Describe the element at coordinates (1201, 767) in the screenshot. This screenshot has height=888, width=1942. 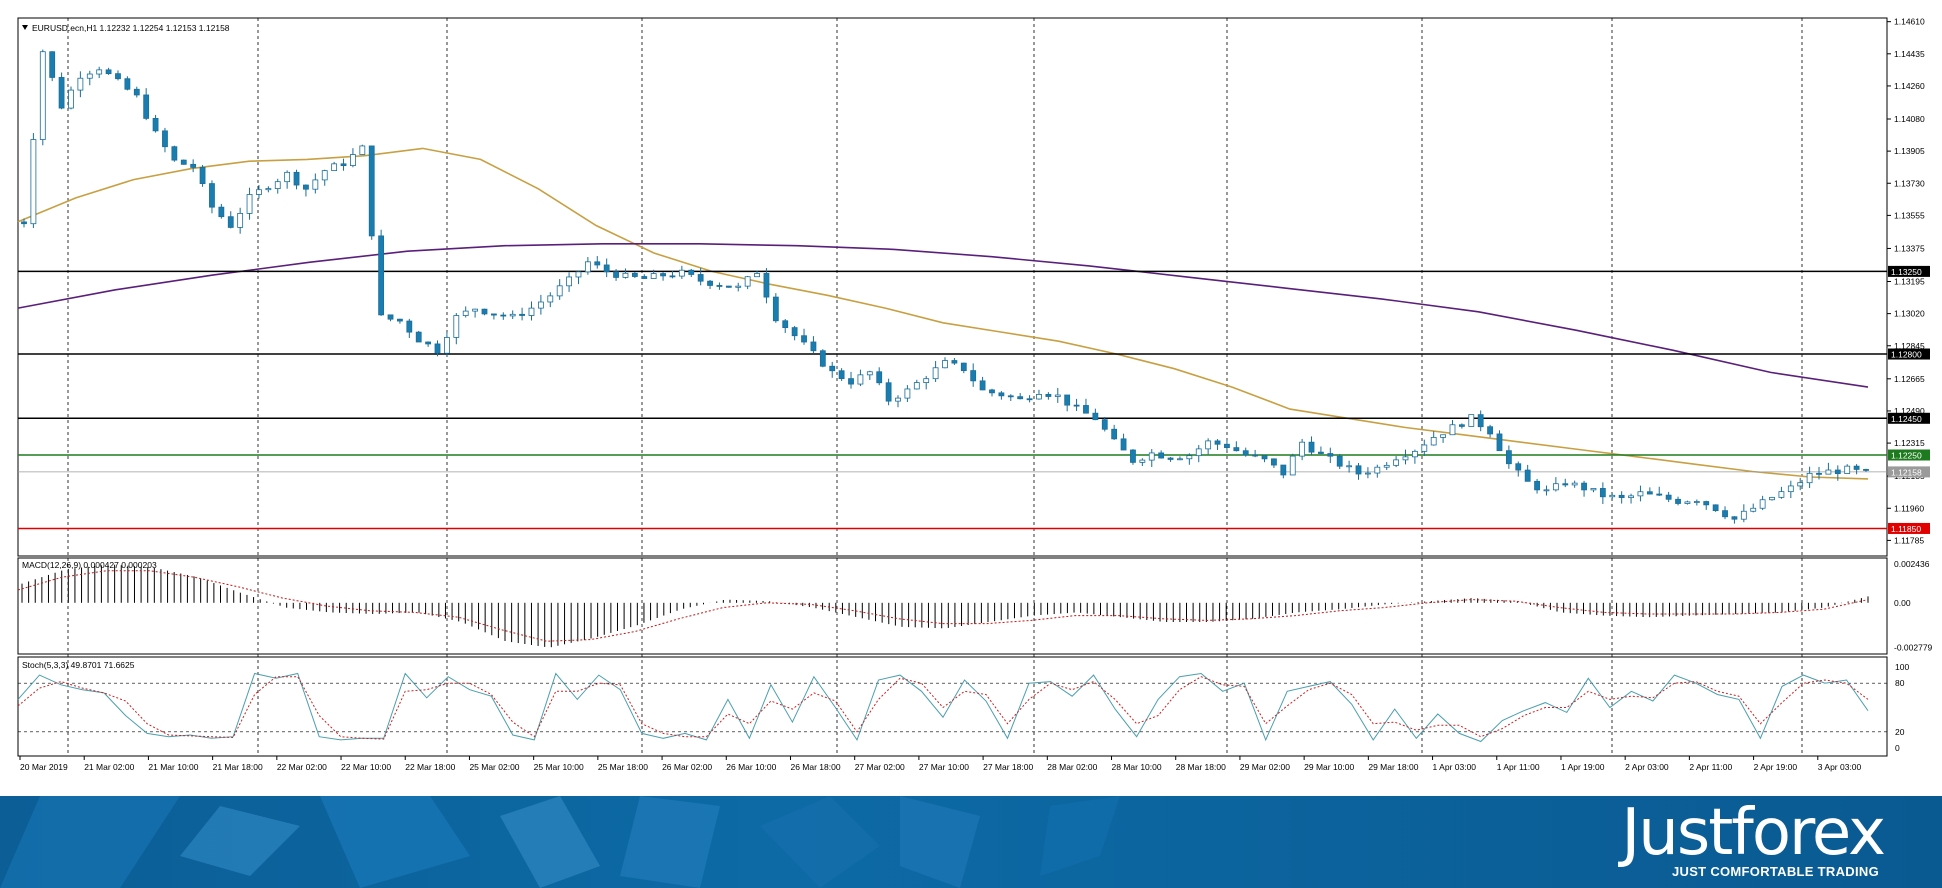
I see `x-tick-label: 28 Mar 18:00` at that location.